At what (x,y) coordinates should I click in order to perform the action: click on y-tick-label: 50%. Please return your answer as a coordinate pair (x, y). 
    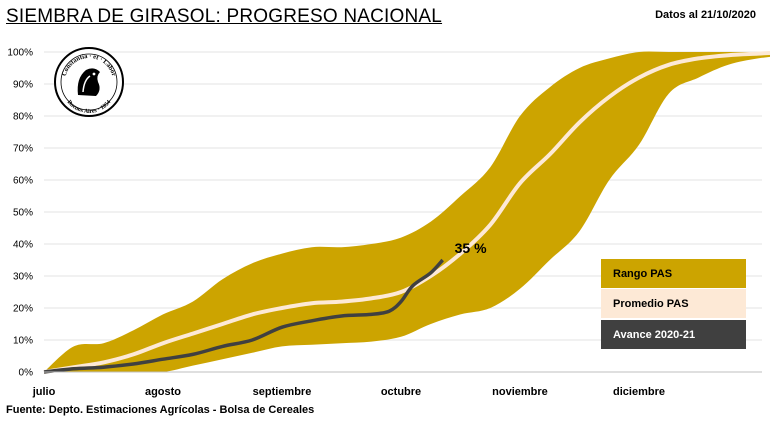
    Looking at the image, I should click on (23, 213).